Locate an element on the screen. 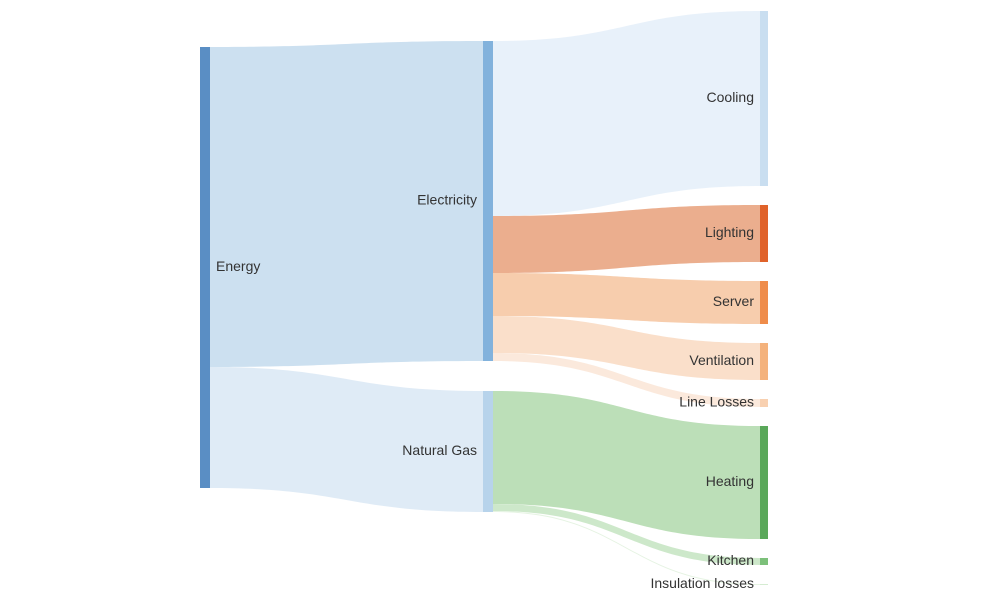  node-label: Insulation losses is located at coordinates (702, 583).